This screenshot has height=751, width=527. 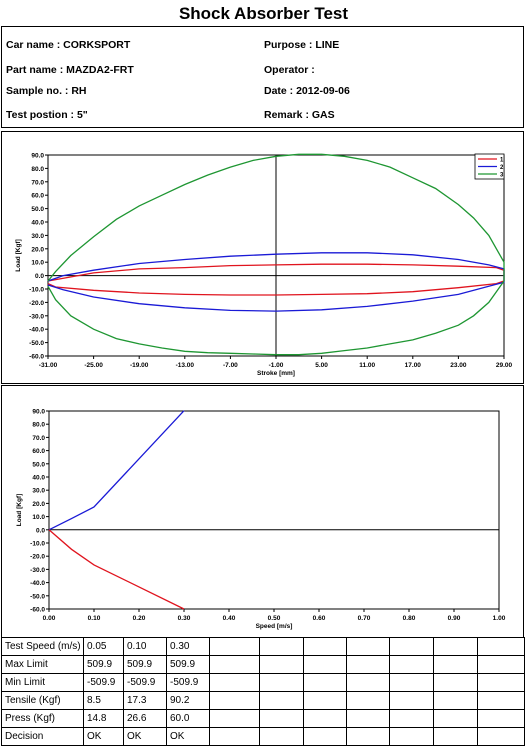 I want to click on y-tick-label: -20.0, so click(x=36, y=303).